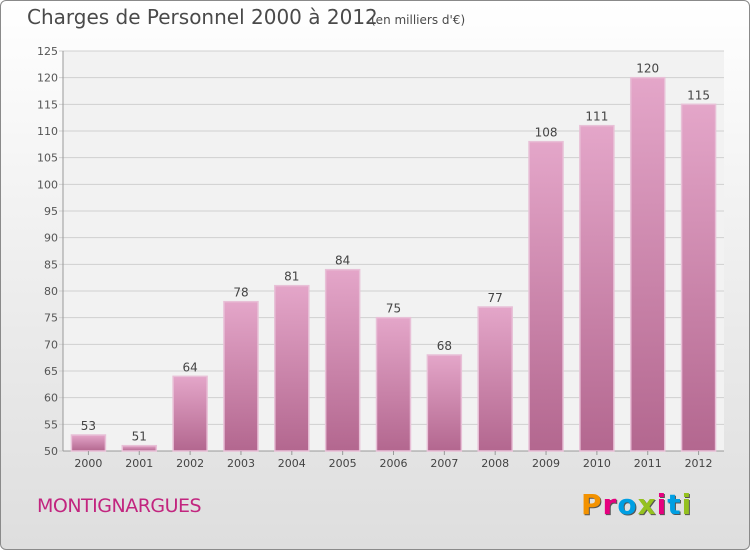  I want to click on data-label: 64, so click(189, 367).